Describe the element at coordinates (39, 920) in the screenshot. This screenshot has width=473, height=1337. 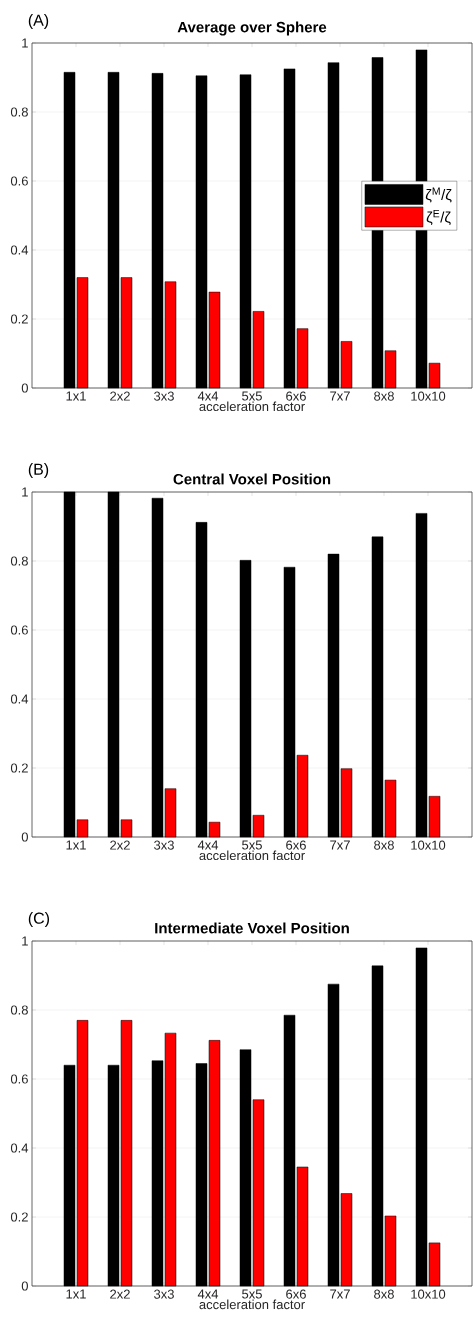
I see `text: (C)` at that location.